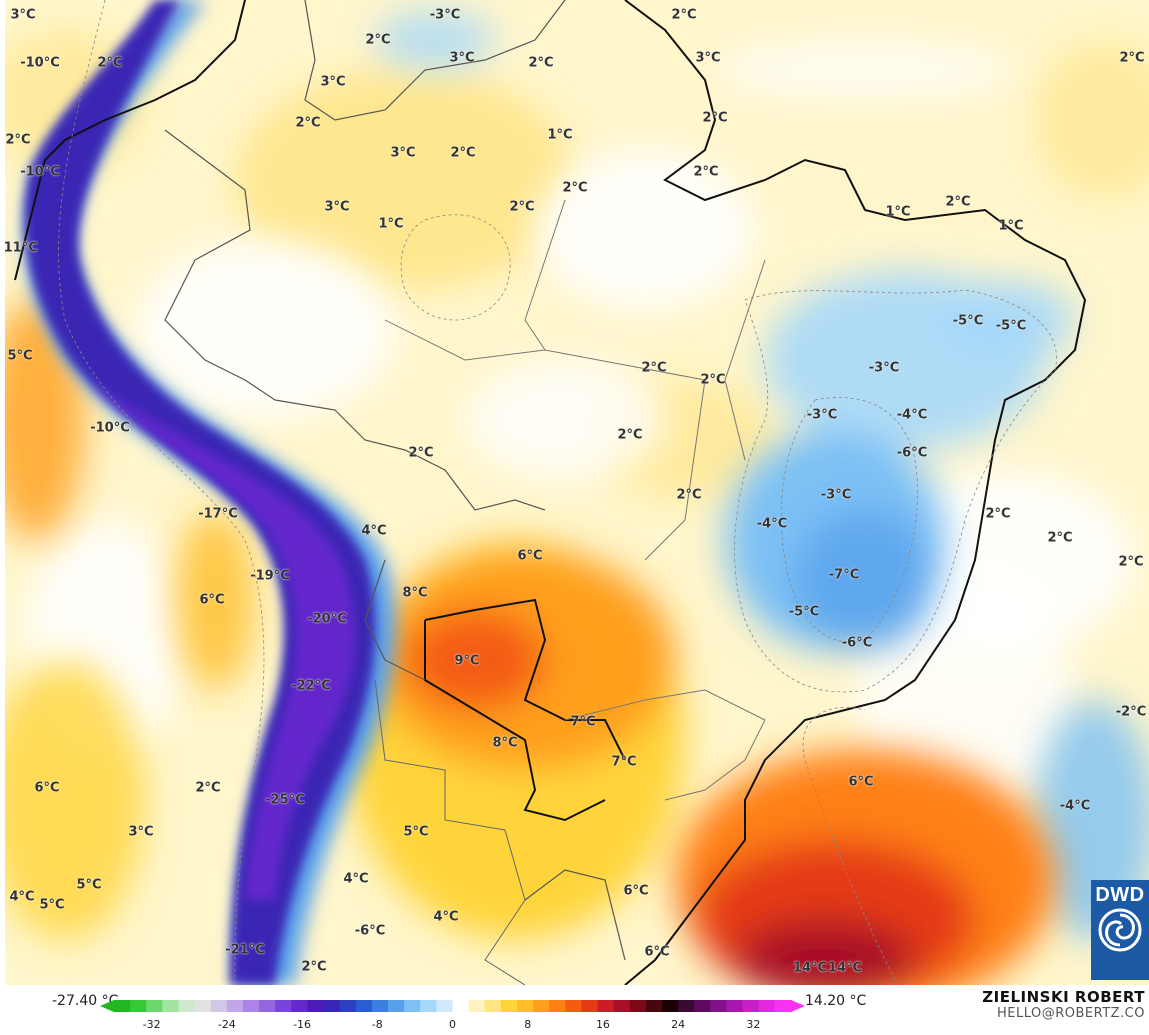 The width and height of the screenshot is (1149, 1035). I want to click on dwd-logo: DWD, so click(1120, 930).